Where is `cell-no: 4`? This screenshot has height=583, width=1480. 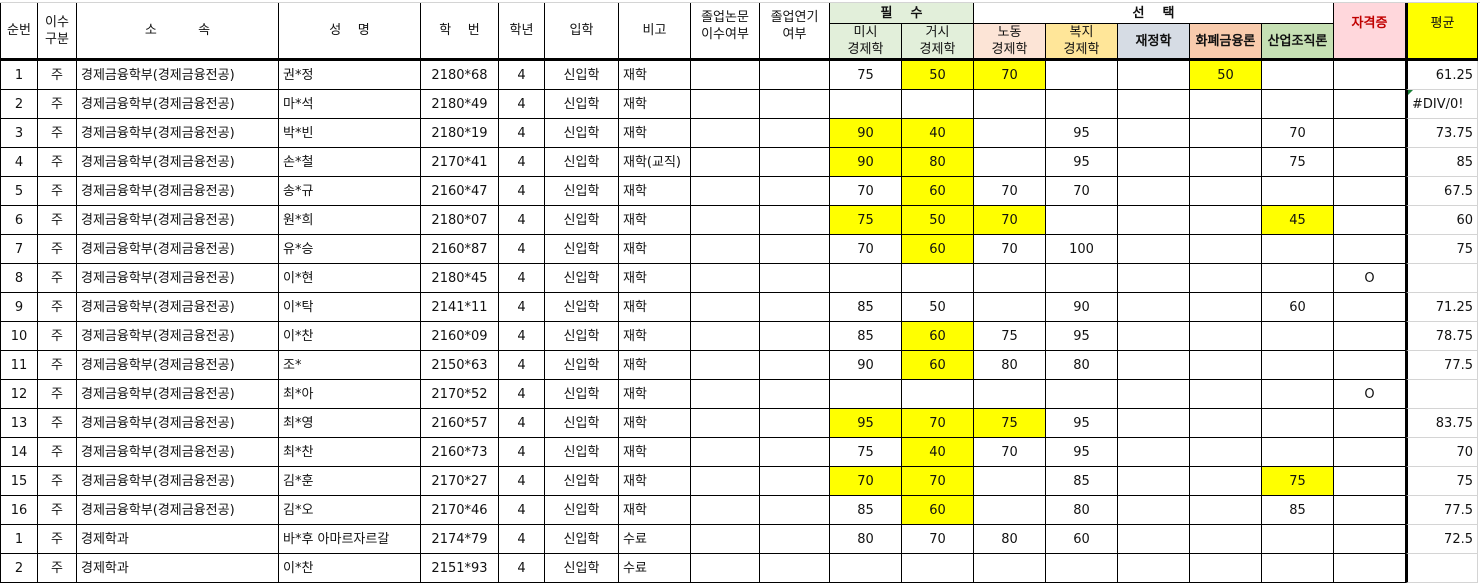
cell-no: 4 is located at coordinates (19, 162).